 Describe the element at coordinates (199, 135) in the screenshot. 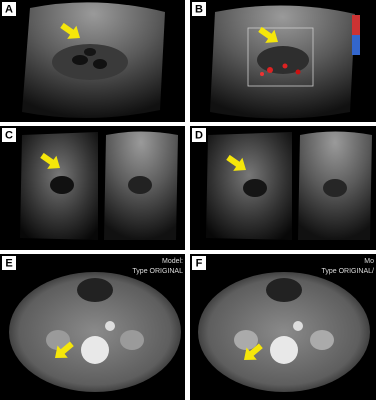

I see `panel-label: D` at that location.